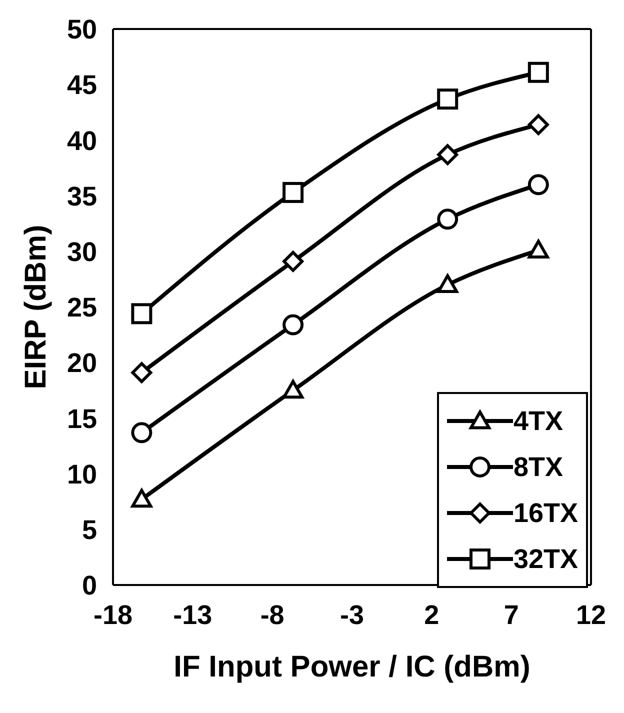 This screenshot has width=624, height=713. Describe the element at coordinates (81, 251) in the screenshot. I see `y-tick-label: 30` at that location.